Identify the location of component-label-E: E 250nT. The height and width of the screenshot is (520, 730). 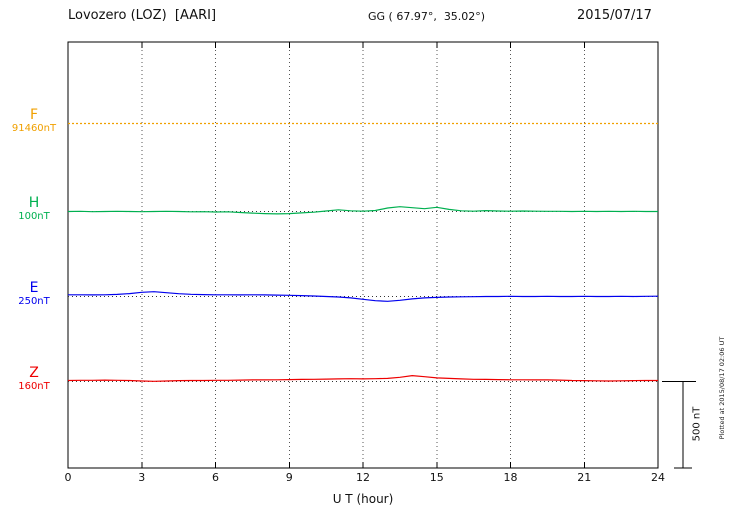
(34, 294).